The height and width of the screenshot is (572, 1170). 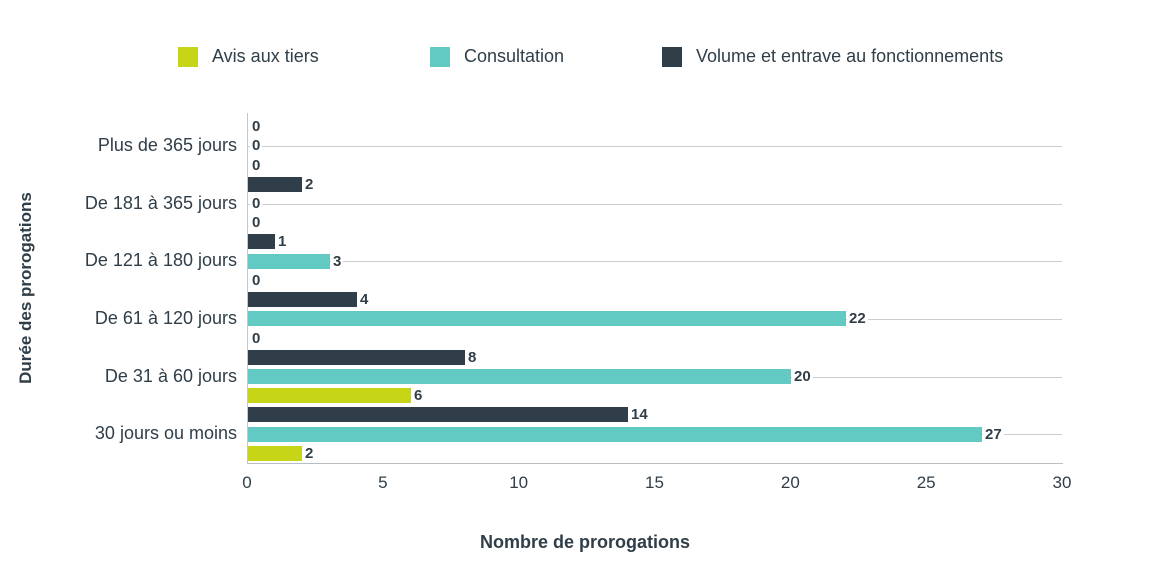 I want to click on bar-value-label: 20, so click(x=802, y=376).